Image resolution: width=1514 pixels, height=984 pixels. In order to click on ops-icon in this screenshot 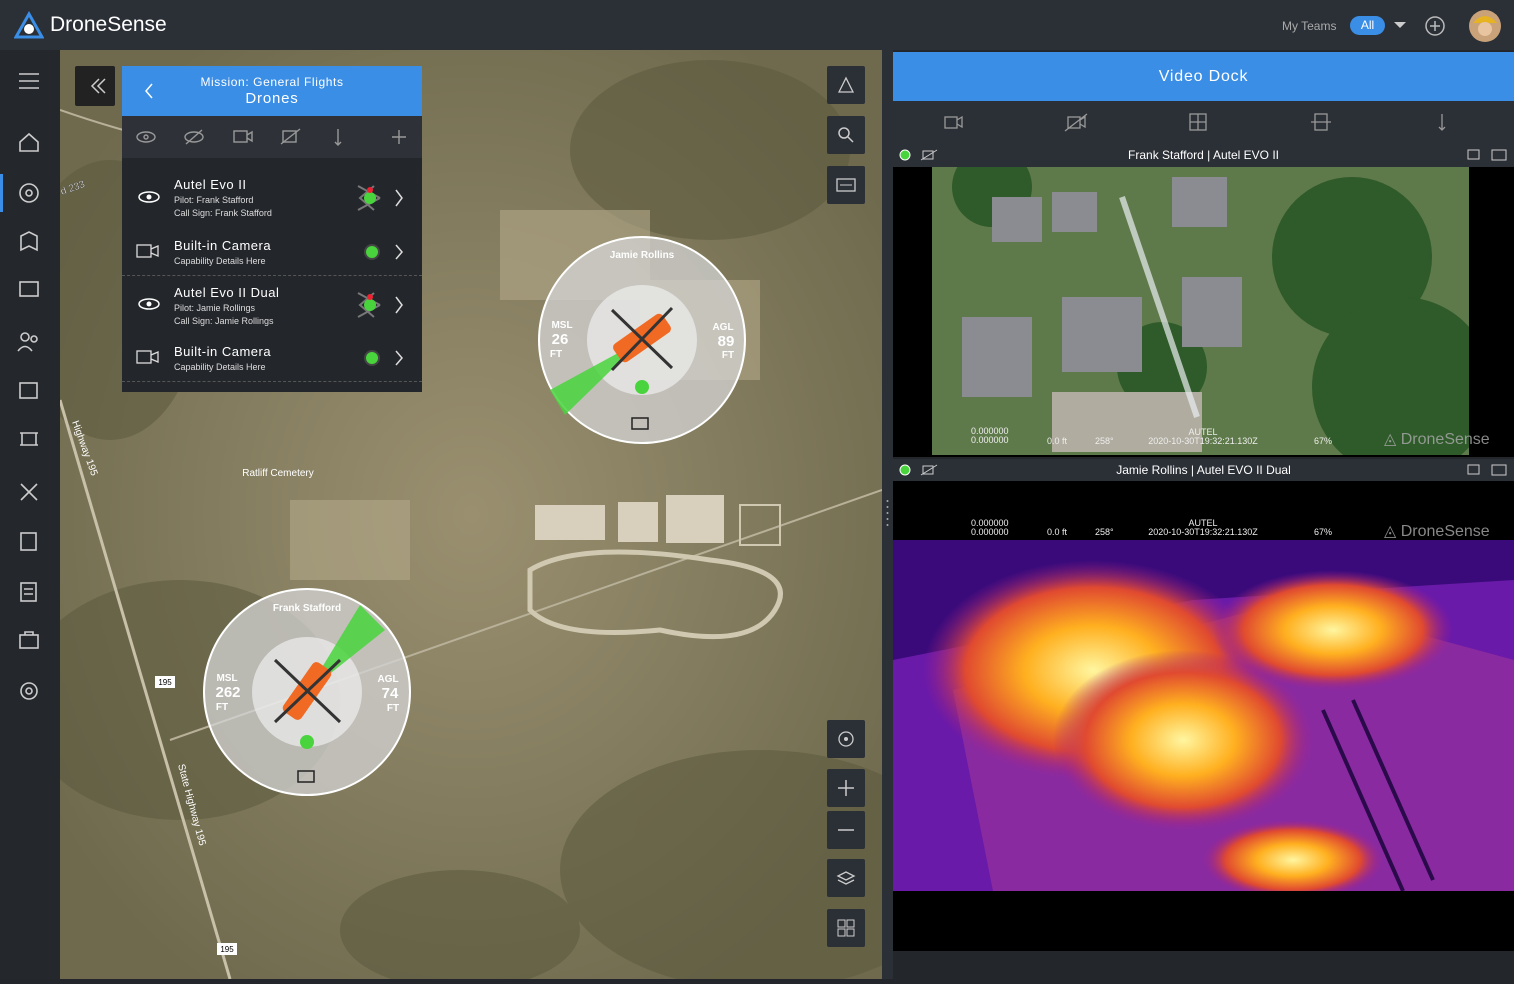, I will do `click(29, 193)`.